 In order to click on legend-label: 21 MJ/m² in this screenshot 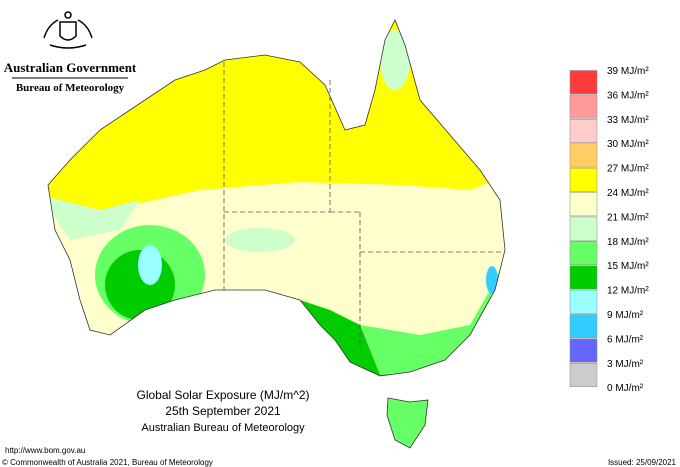, I will do `click(628, 217)`.